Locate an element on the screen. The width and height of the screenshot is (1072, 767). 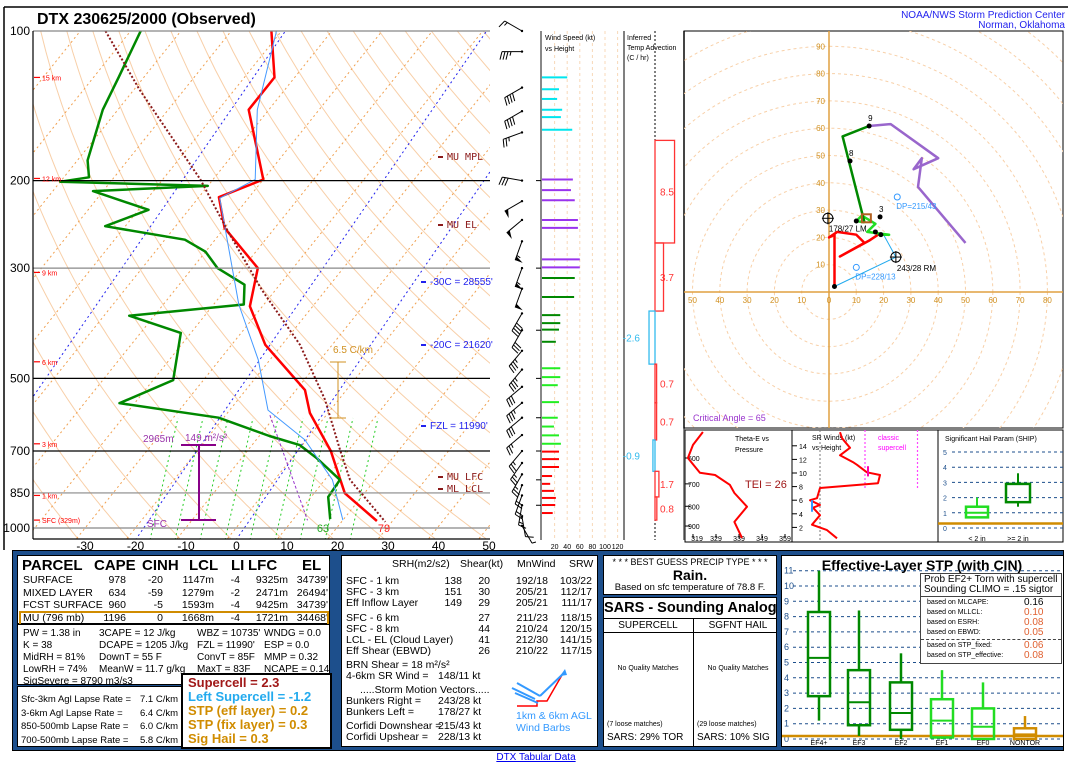
sr-wind-label: 4-6km SR Wind = is located at coordinates (387, 676).